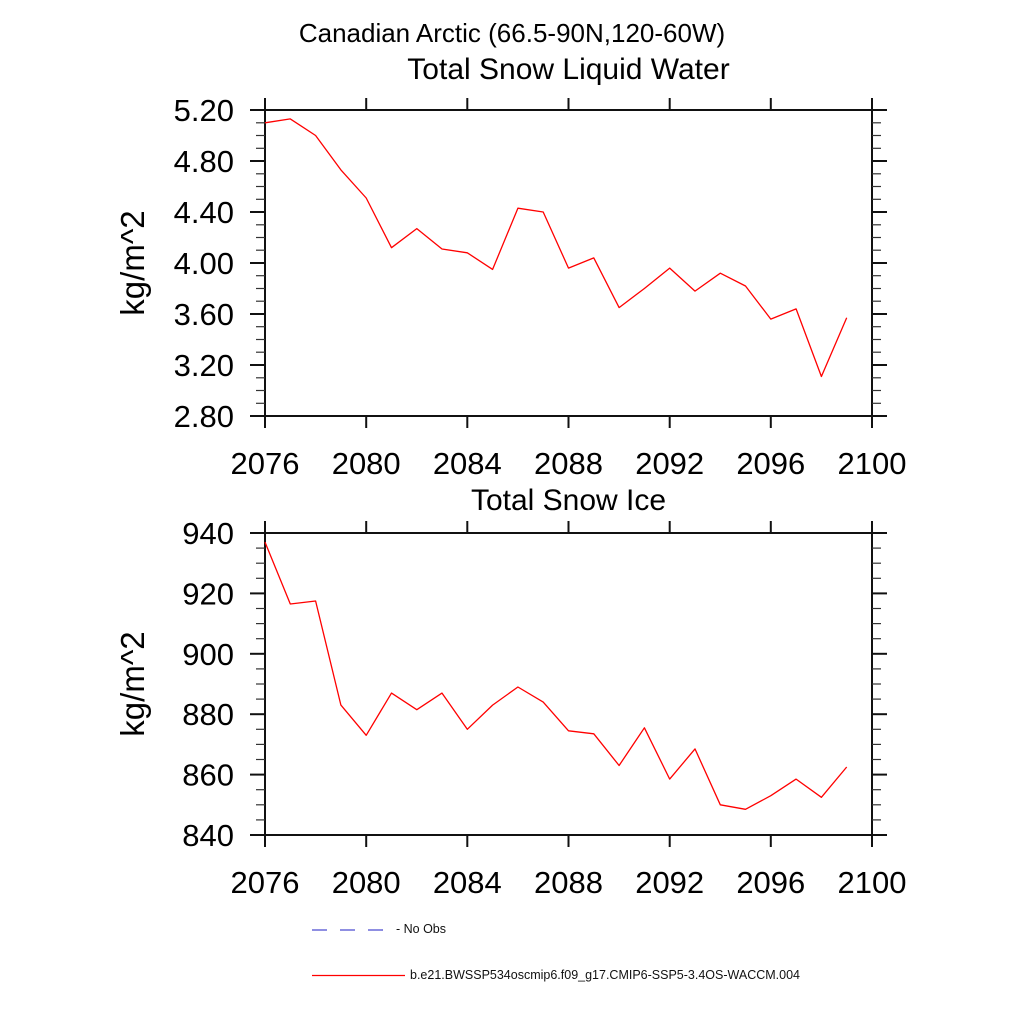 This screenshot has width=1024, height=1024. Describe the element at coordinates (512, 33) in the screenshot. I see `figure-title: Canadian Arctic (66.5-90N,120-60W)` at that location.